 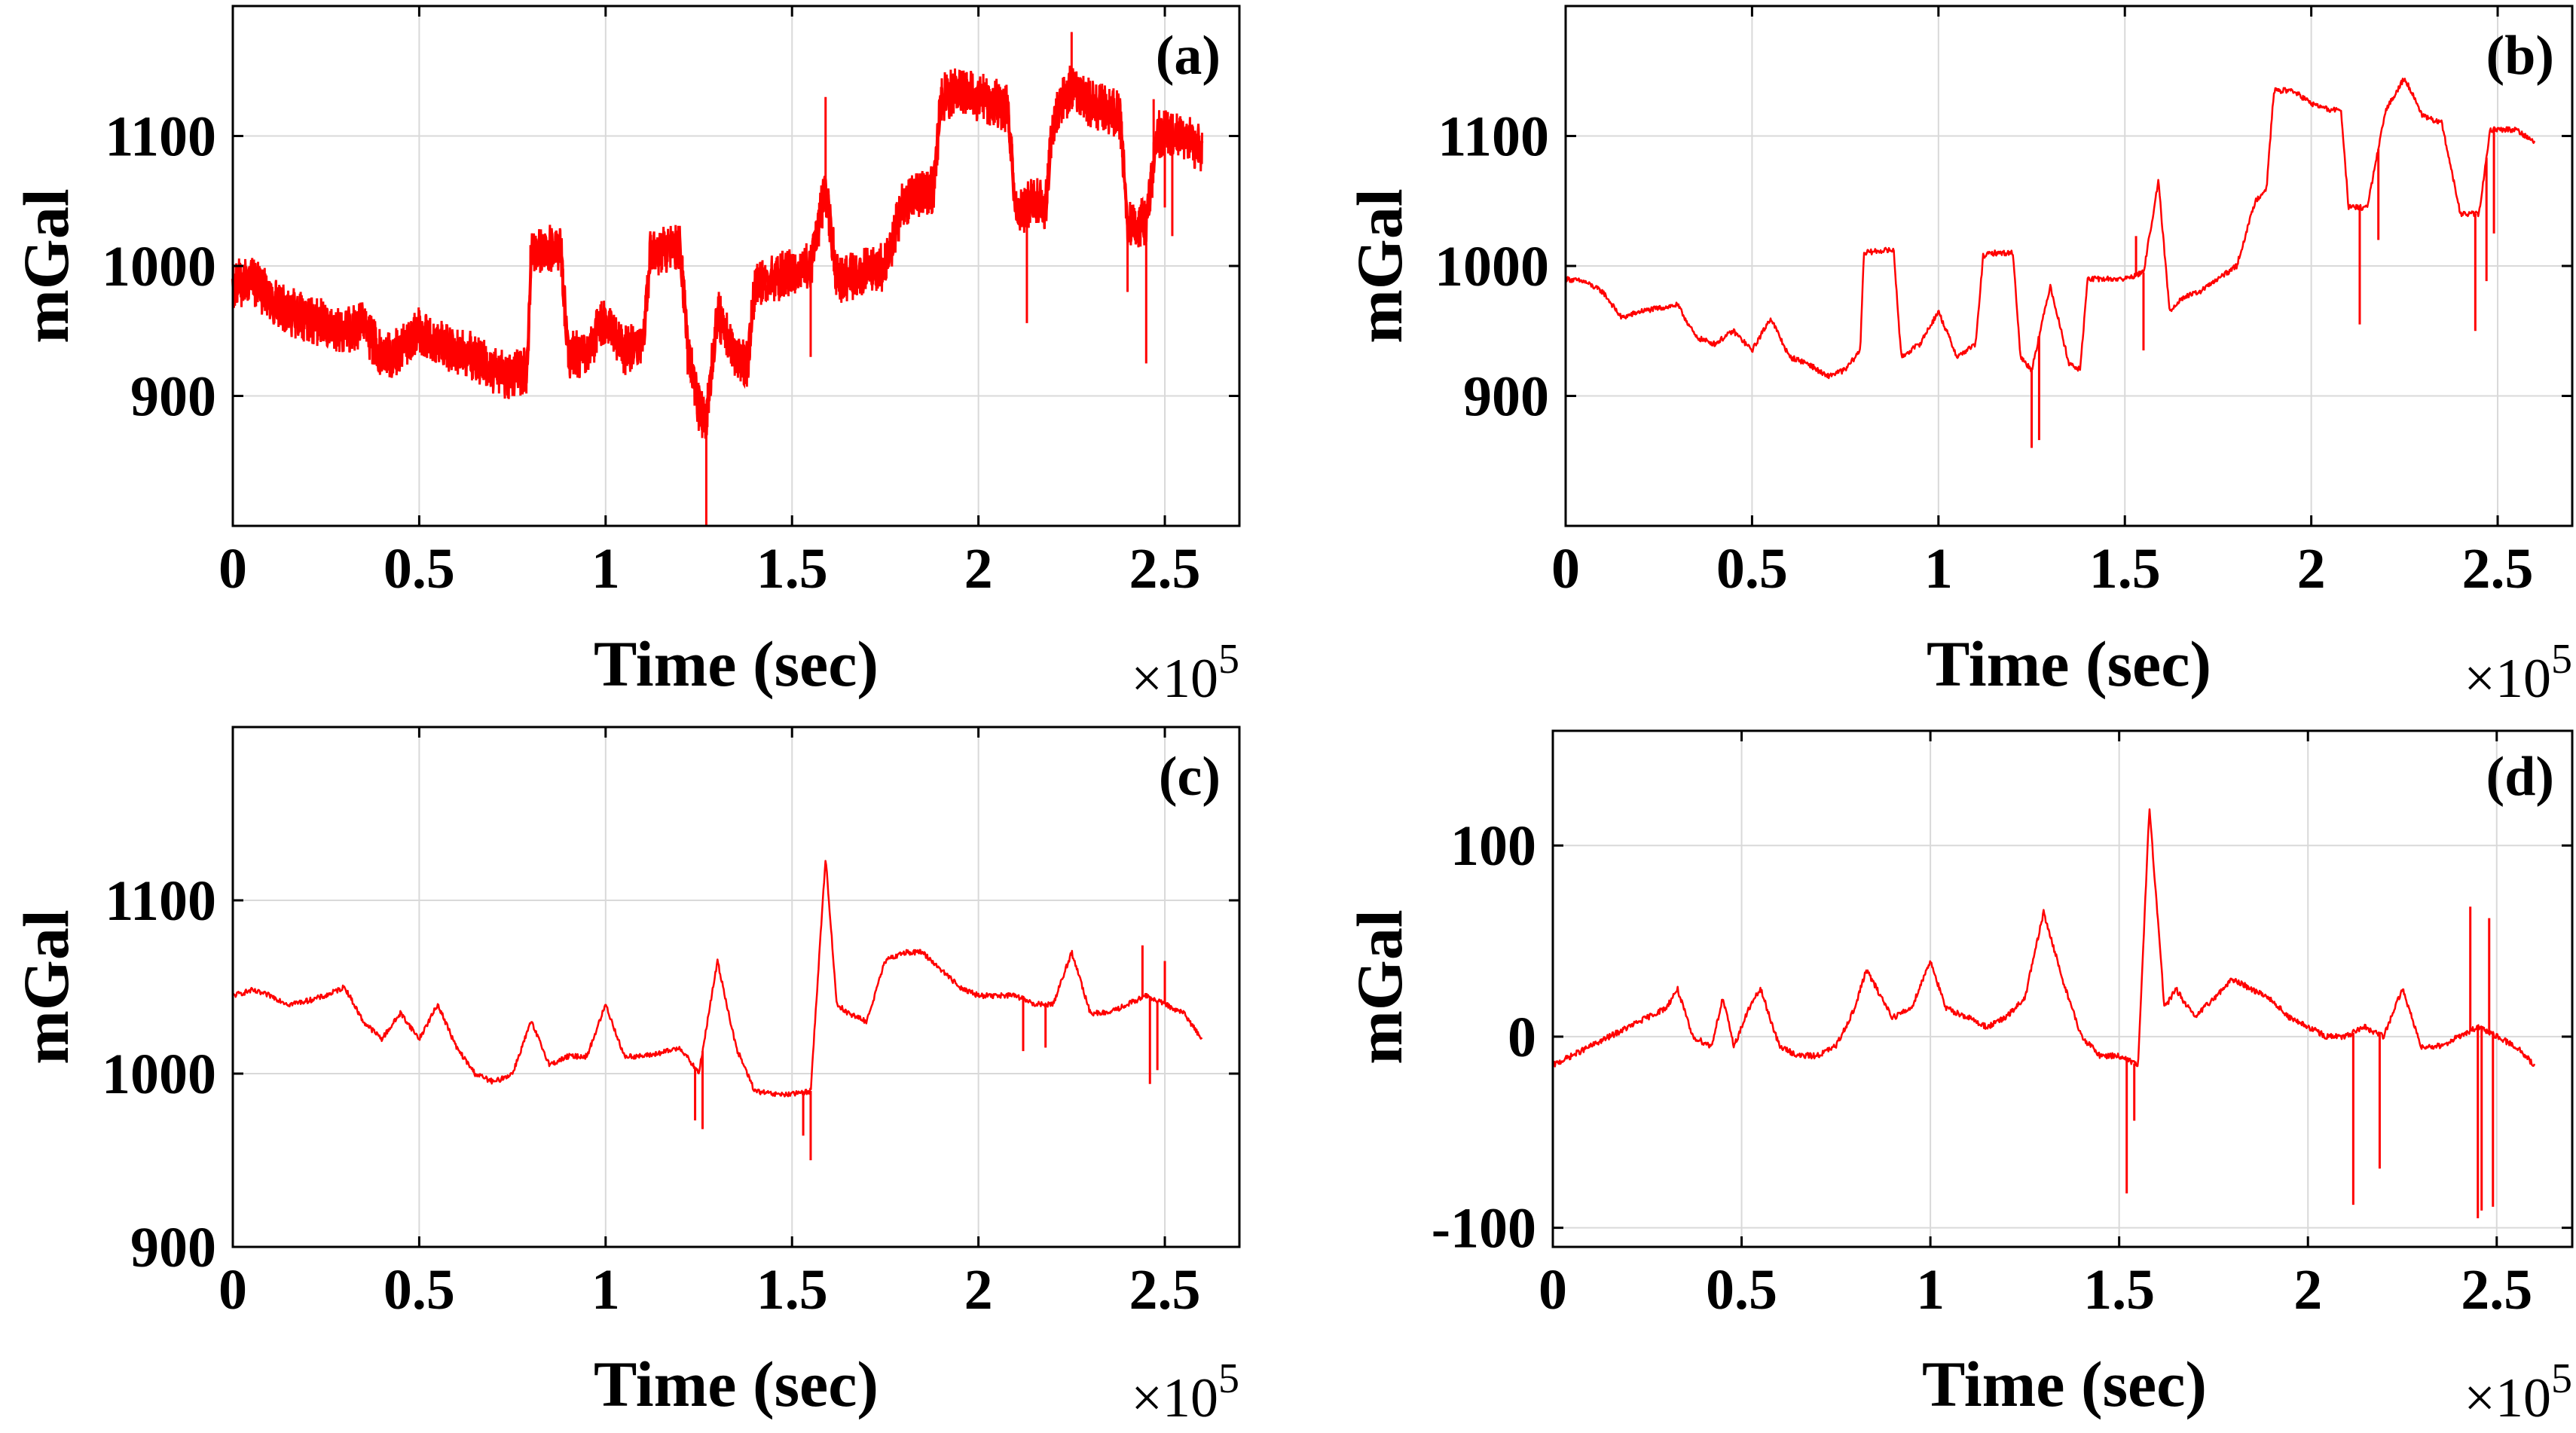 I want to click on y-tick-label: 0, so click(x=1522, y=1037).